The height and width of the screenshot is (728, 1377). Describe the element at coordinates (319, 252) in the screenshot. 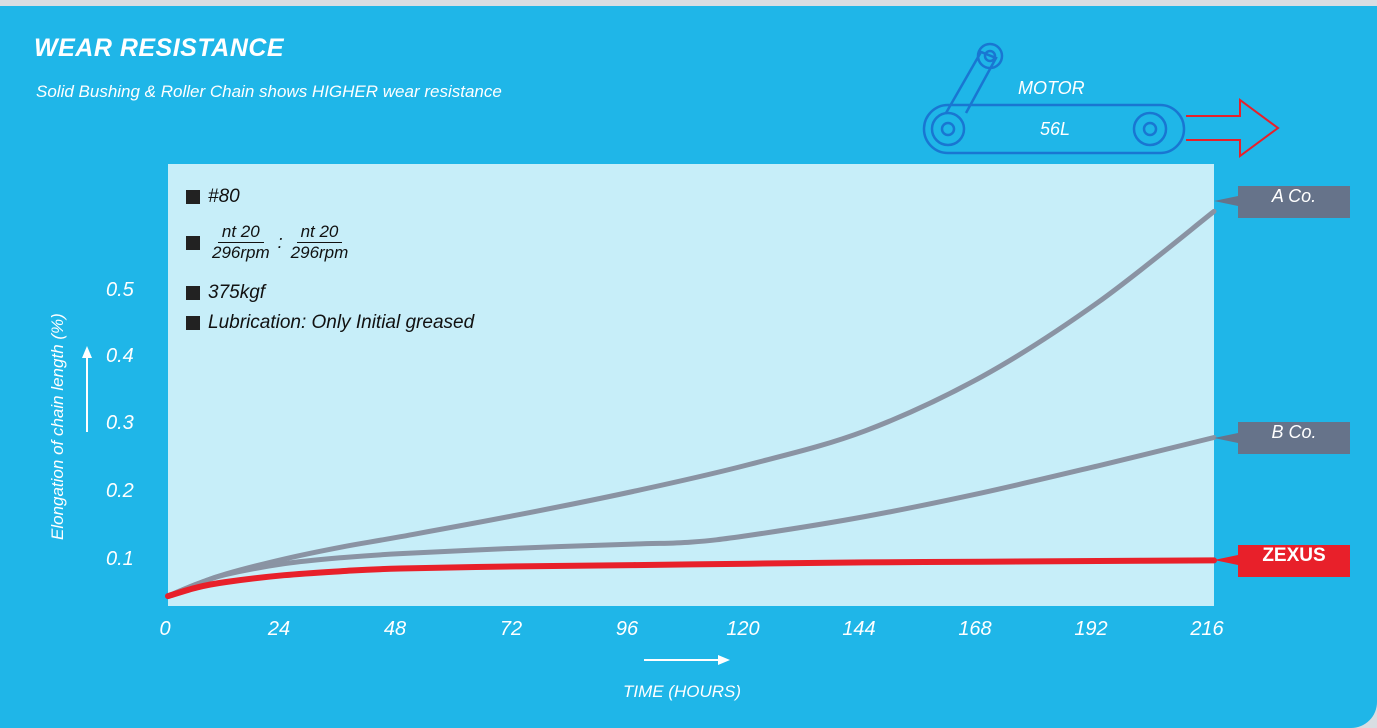

I see `speed-right-denominator: 296rpm` at that location.